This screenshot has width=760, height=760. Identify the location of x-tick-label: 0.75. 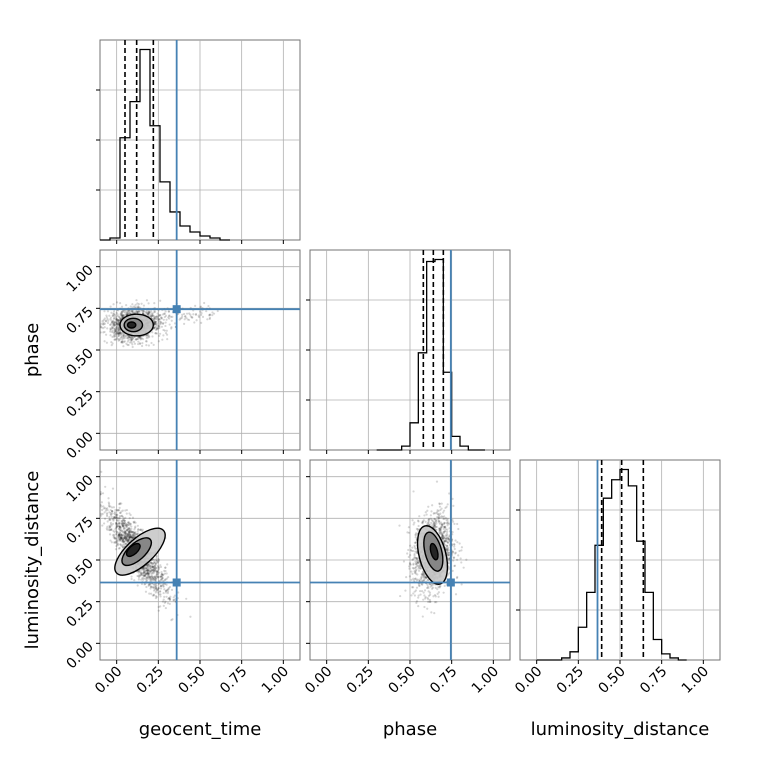
(233, 680).